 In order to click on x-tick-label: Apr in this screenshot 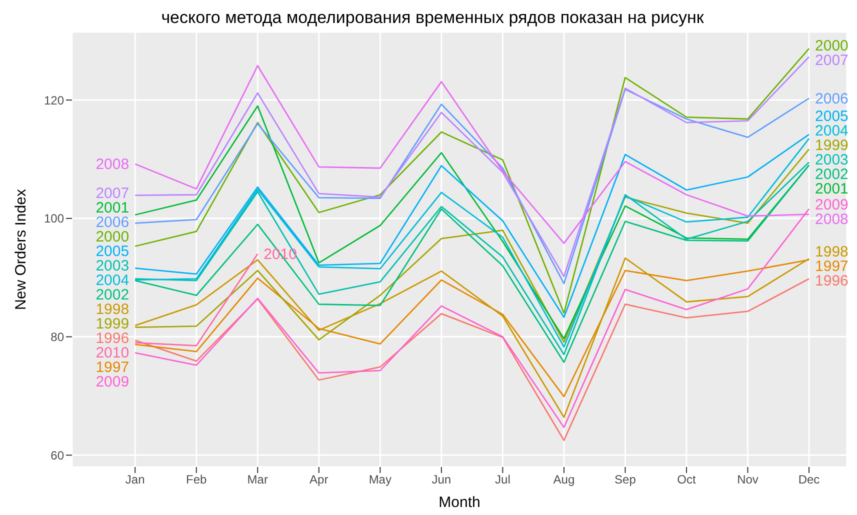, I will do `click(319, 479)`.